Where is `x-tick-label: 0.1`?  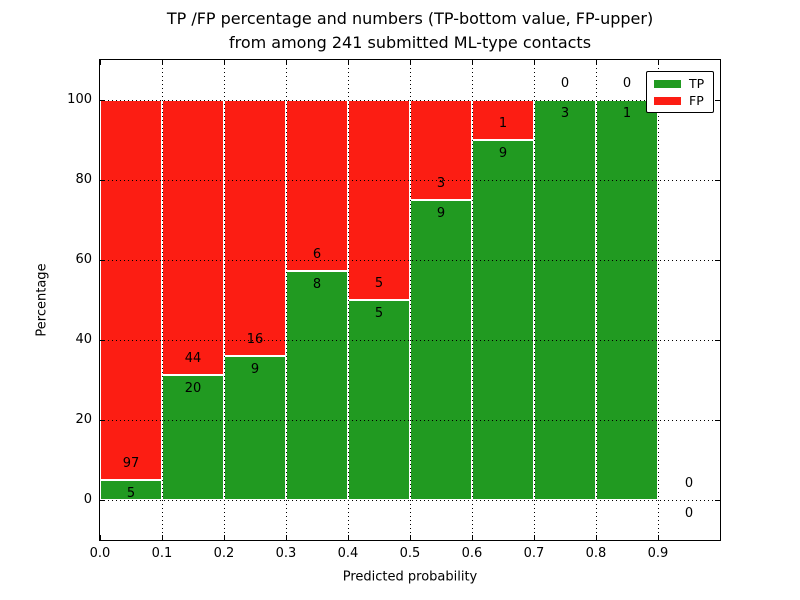 x-tick-label: 0.1 is located at coordinates (162, 553).